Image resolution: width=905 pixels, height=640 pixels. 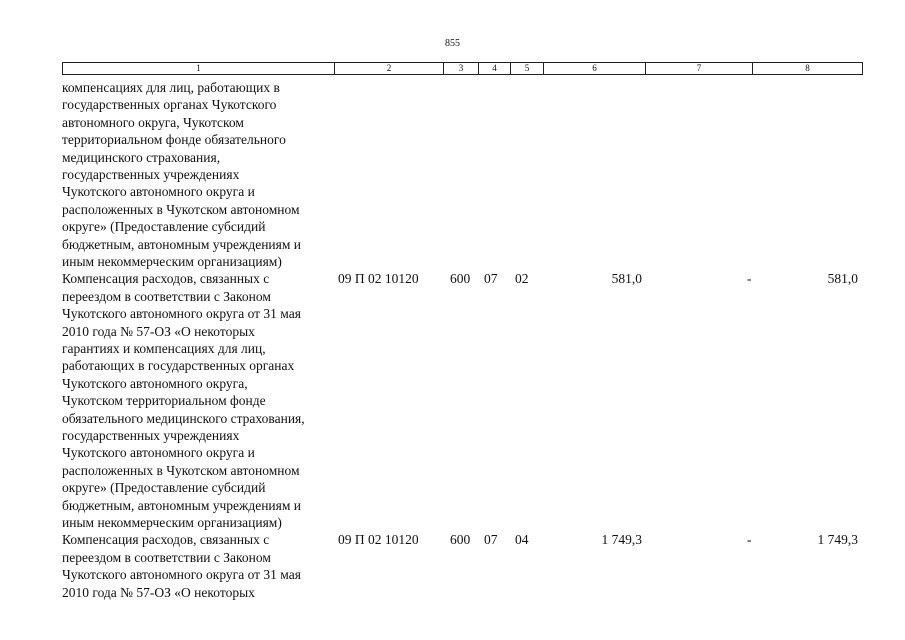 What do you see at coordinates (494, 68) in the screenshot?
I see `column-header: 4` at bounding box center [494, 68].